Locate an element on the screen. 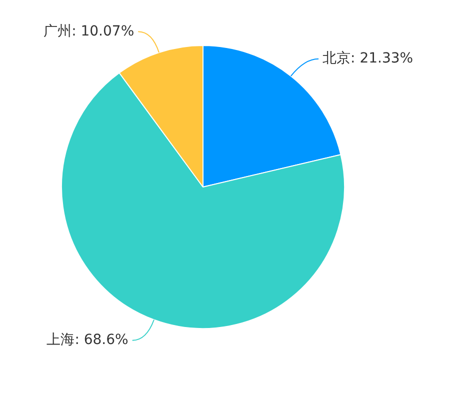 The width and height of the screenshot is (452, 399). slice-label: 上海: 68.6% is located at coordinates (87, 340).